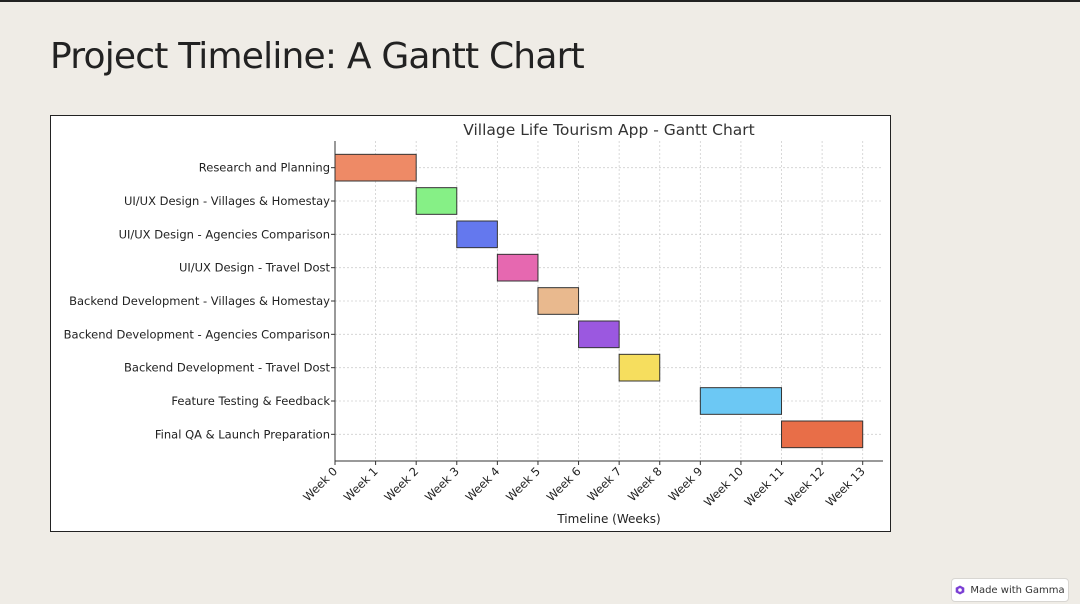  I want to click on x-tick-label: Week 13, so click(845, 486).